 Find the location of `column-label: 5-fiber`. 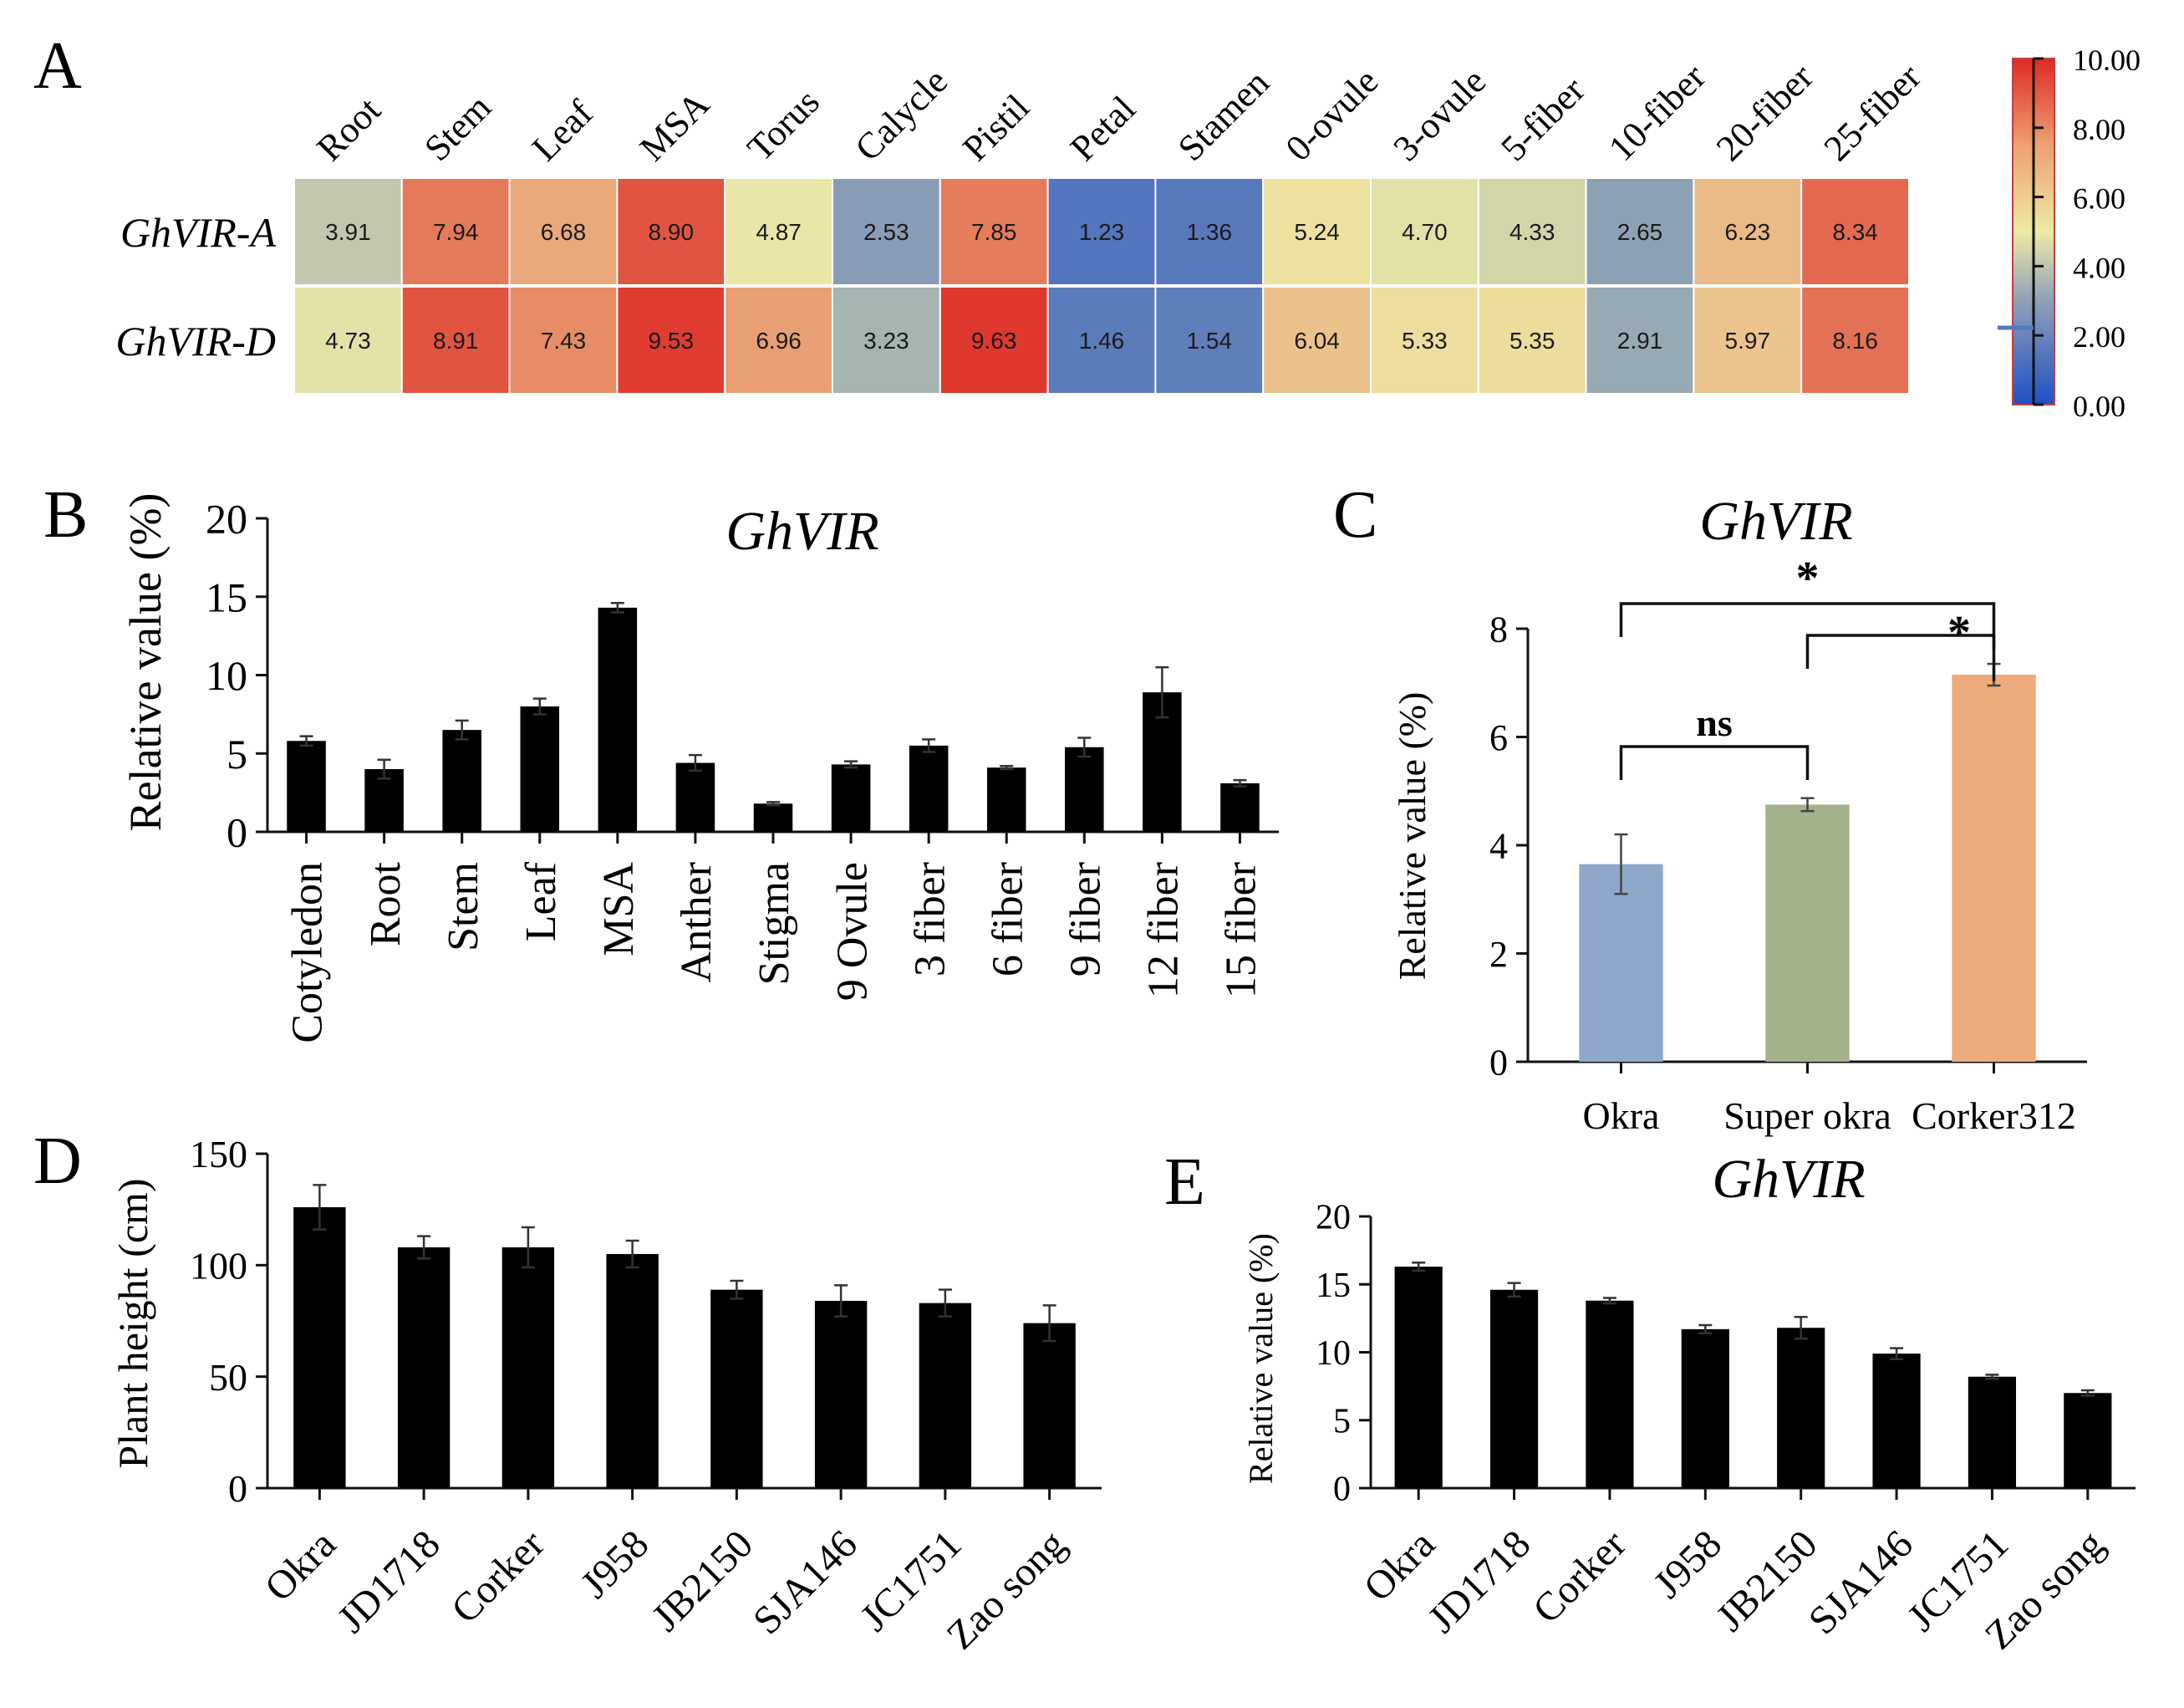

column-label: 5-fiber is located at coordinates (1543, 119).